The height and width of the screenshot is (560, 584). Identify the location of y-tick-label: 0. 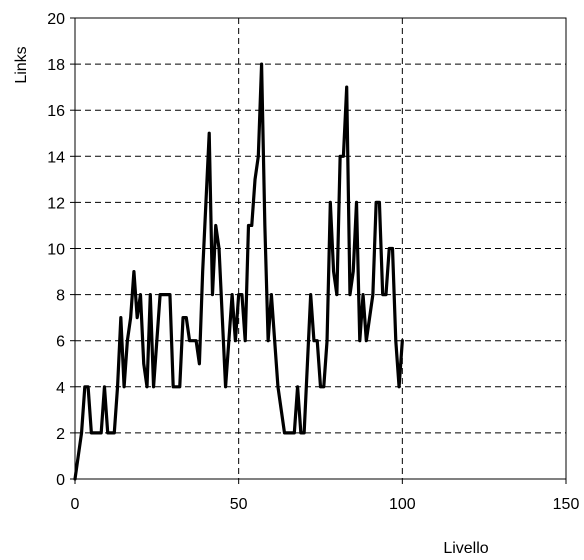
(60, 480).